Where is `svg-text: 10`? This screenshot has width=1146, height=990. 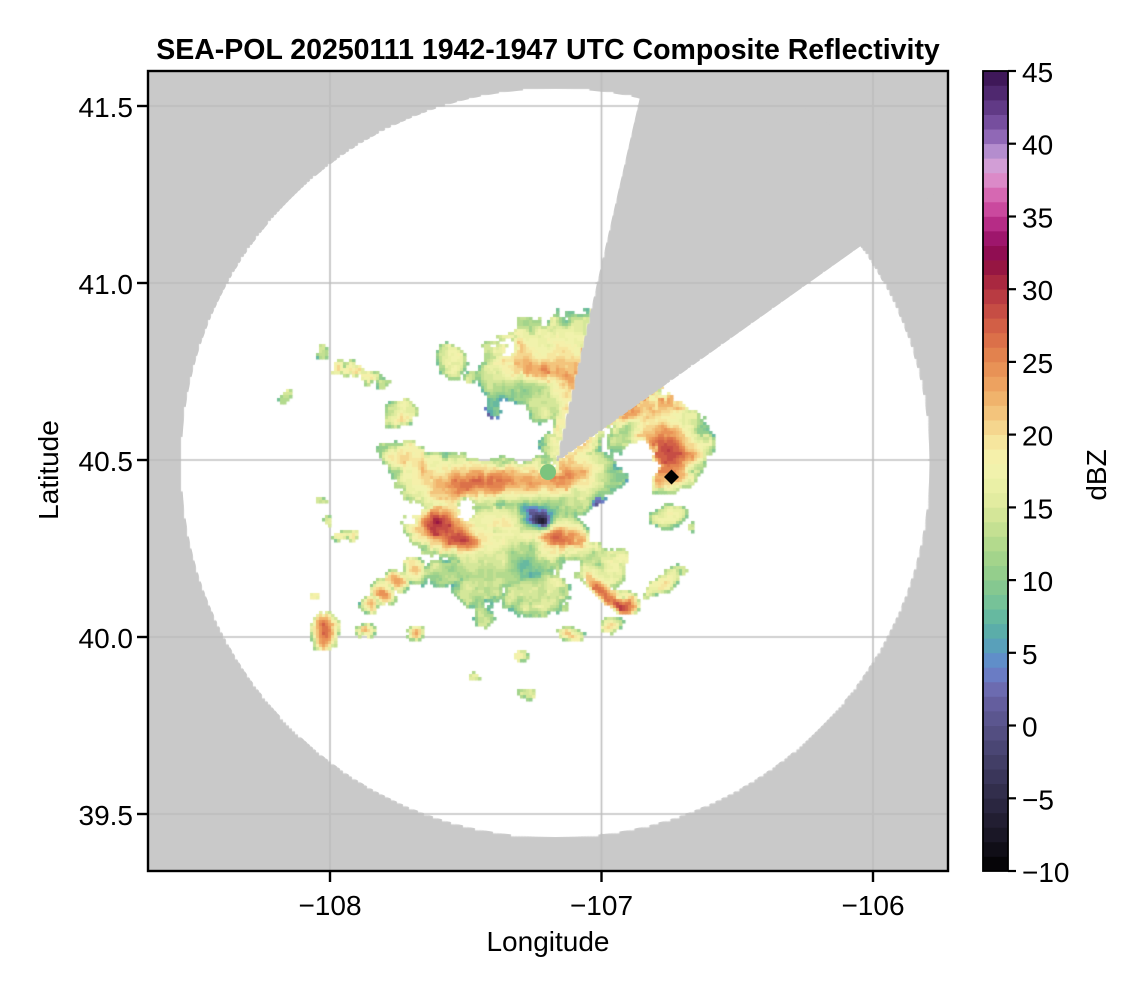
svg-text: 10 is located at coordinates (1037, 581).